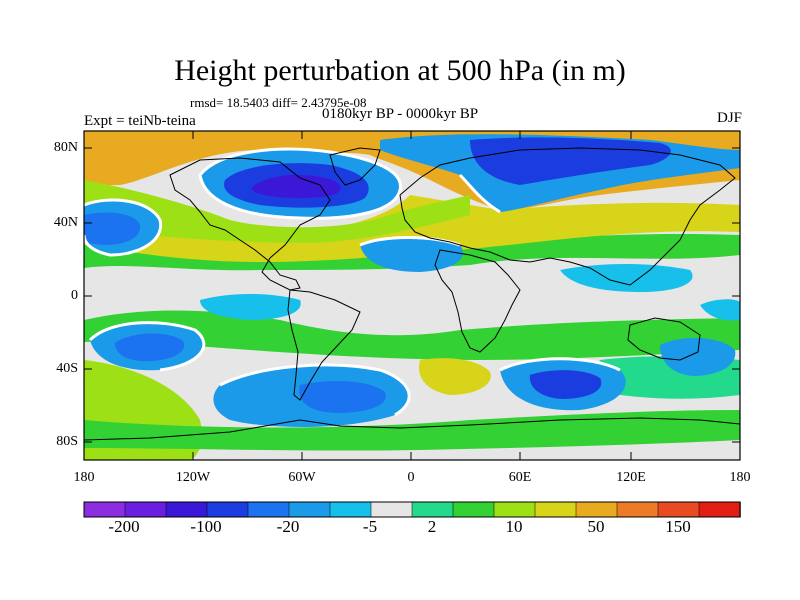 This screenshot has width=800, height=600. Describe the element at coordinates (206, 526) in the screenshot. I see `colorbar-label-neg100: -100` at that location.